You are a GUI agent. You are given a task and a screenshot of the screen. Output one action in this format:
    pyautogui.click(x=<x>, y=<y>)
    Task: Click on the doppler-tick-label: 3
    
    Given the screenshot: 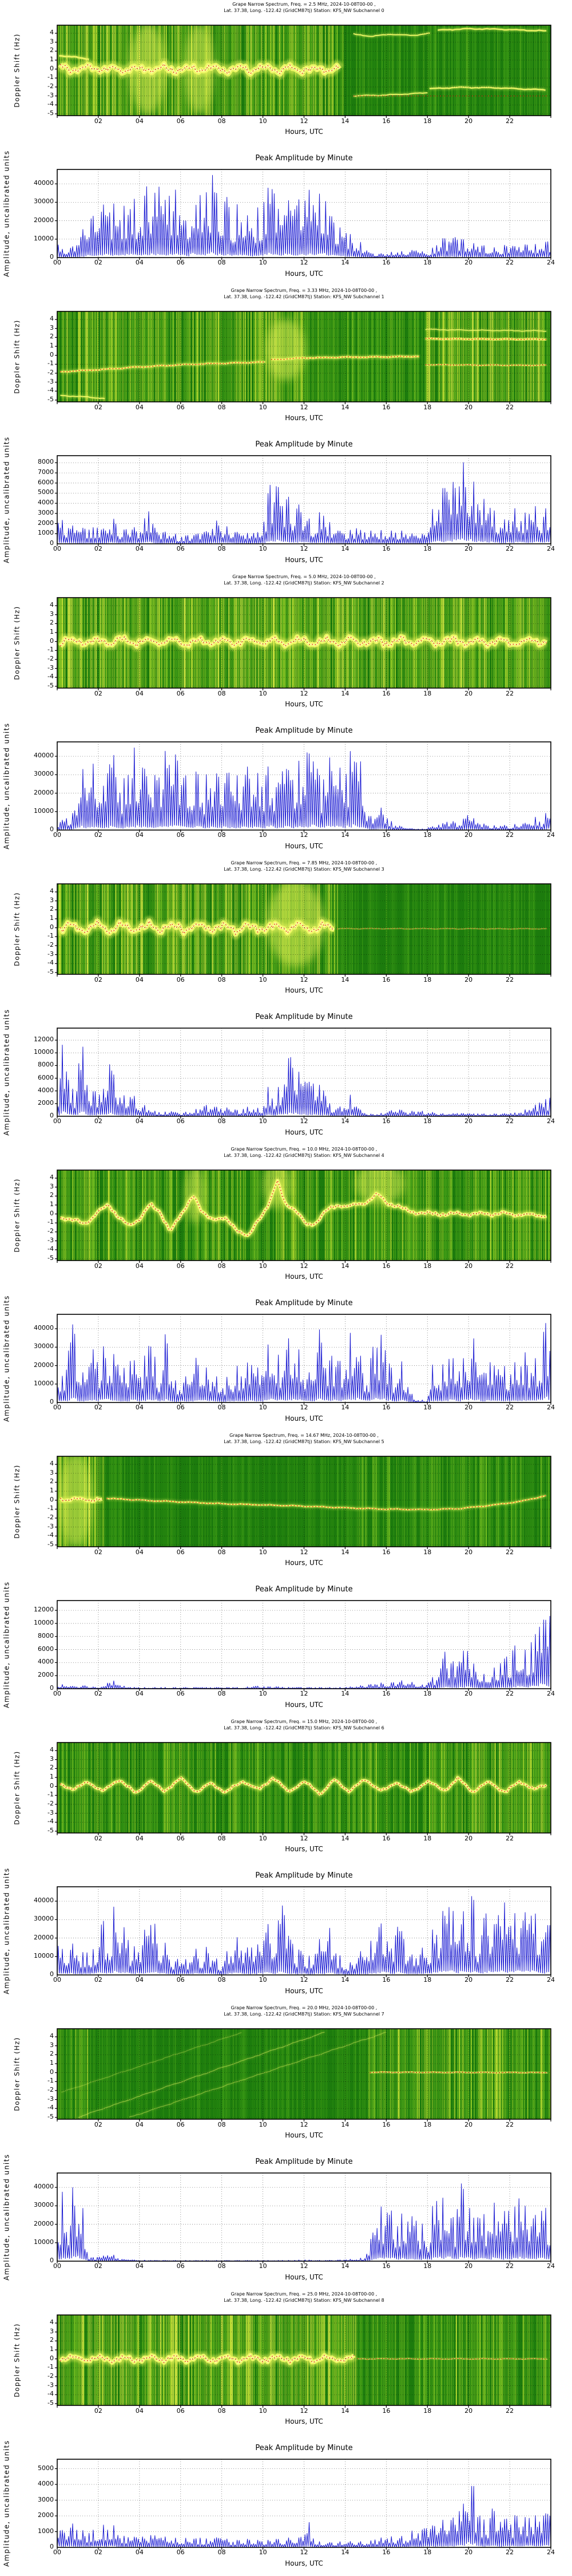 What is the action you would take?
    pyautogui.click(x=52, y=1186)
    